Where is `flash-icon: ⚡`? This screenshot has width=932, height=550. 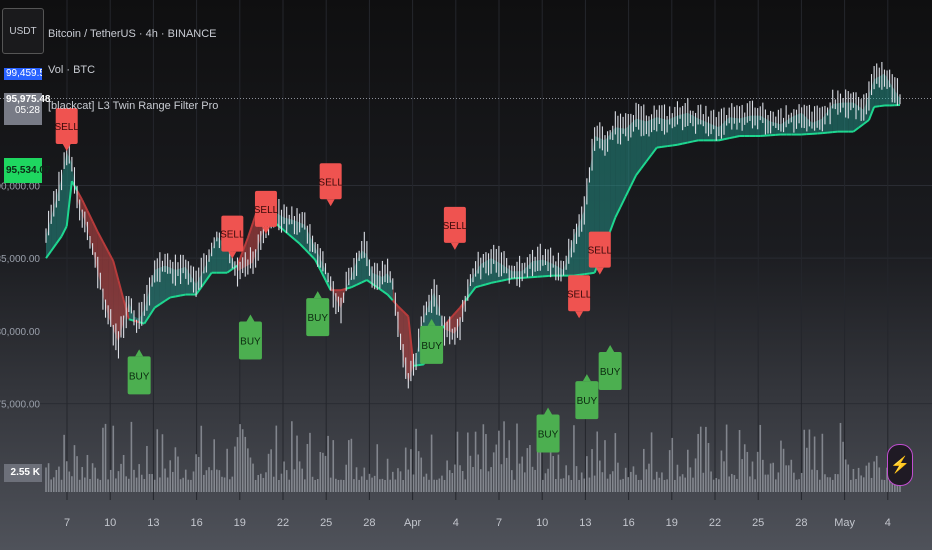
flash-icon: ⚡ is located at coordinates (900, 465).